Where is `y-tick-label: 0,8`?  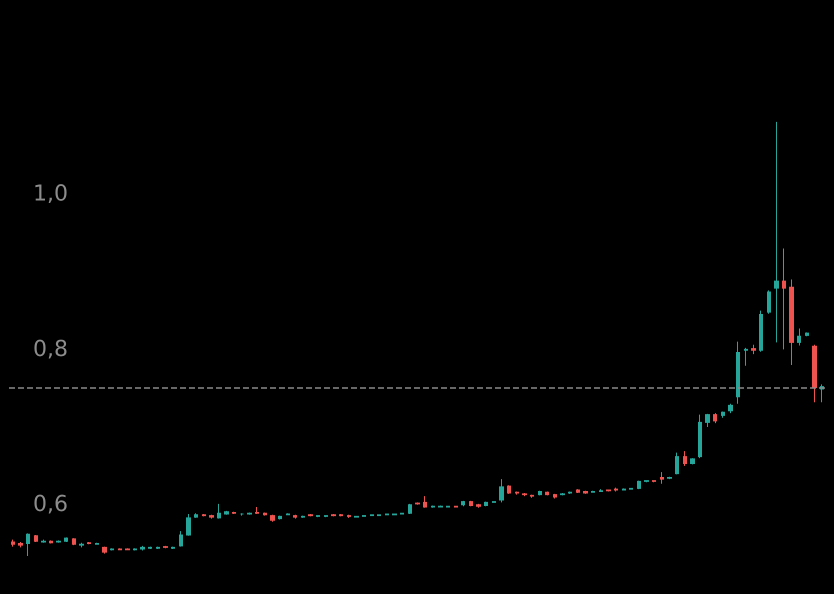
y-tick-label: 0,8 is located at coordinates (50, 349).